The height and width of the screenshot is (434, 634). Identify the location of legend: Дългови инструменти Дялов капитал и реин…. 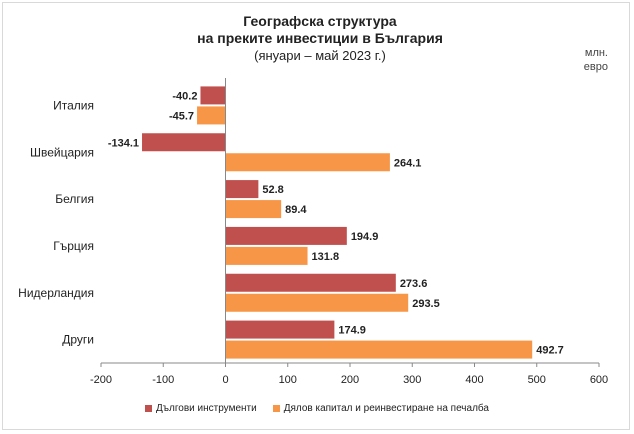
(317, 408).